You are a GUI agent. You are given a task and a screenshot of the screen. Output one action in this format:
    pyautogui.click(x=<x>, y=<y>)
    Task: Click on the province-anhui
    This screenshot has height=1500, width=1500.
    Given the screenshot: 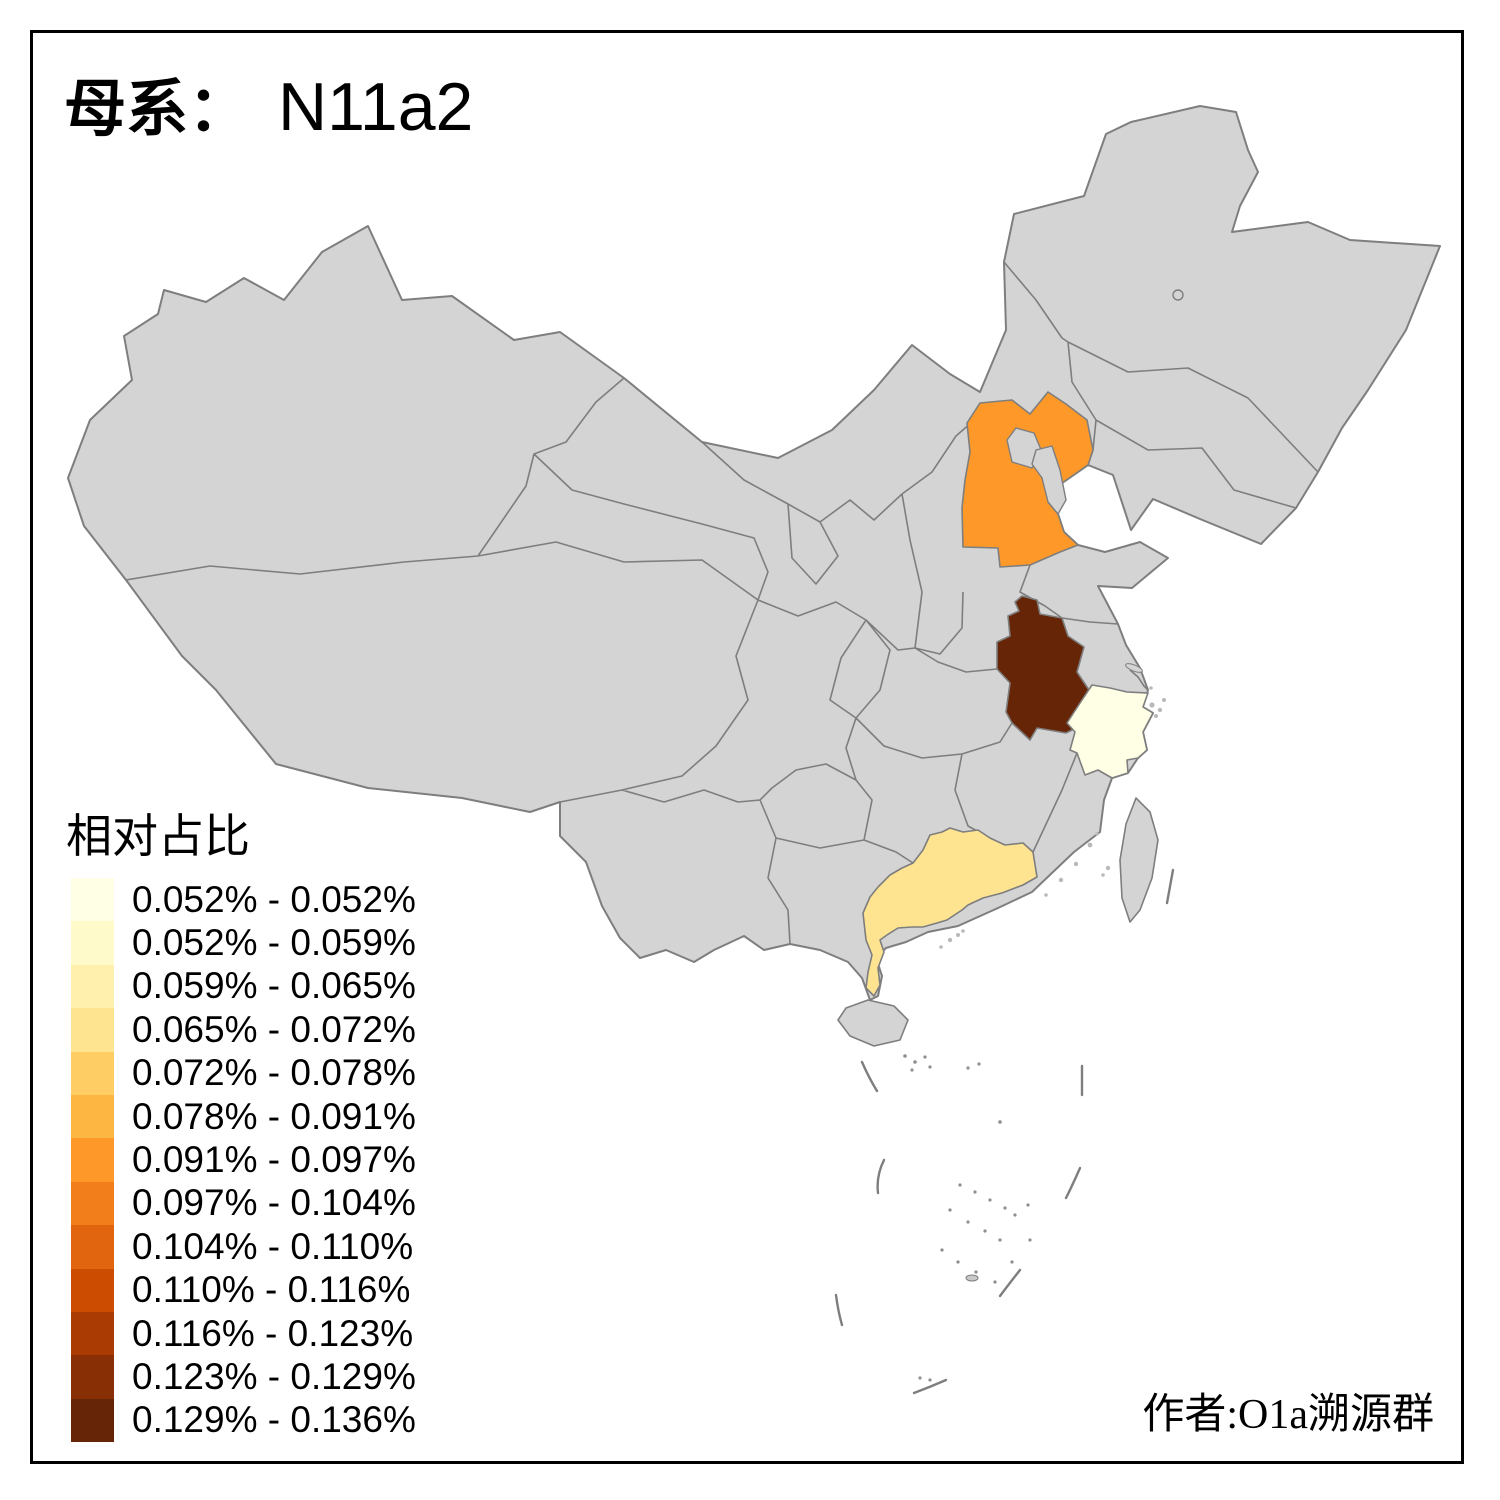 What is the action you would take?
    pyautogui.click(x=1047, y=668)
    